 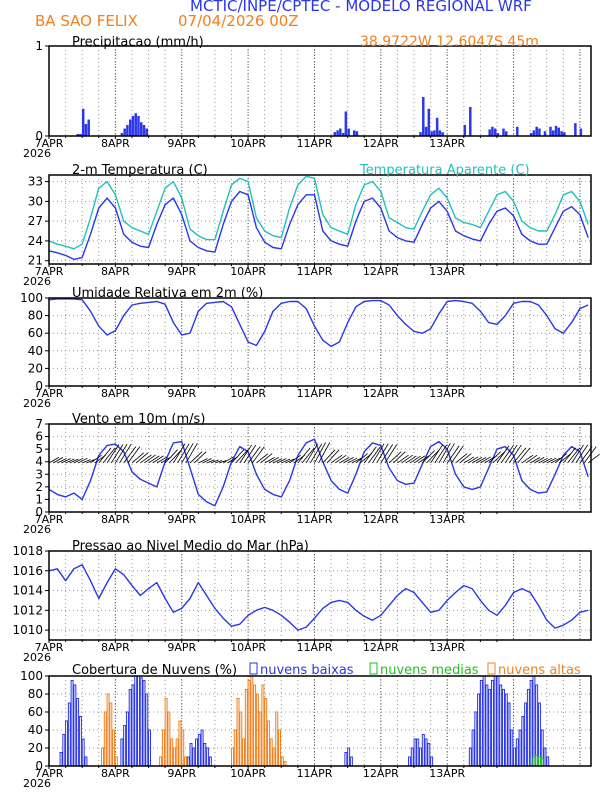 What do you see at coordinates (181, 143) in the screenshot?
I see `x-tick-label-precip: 9APR` at bounding box center [181, 143].